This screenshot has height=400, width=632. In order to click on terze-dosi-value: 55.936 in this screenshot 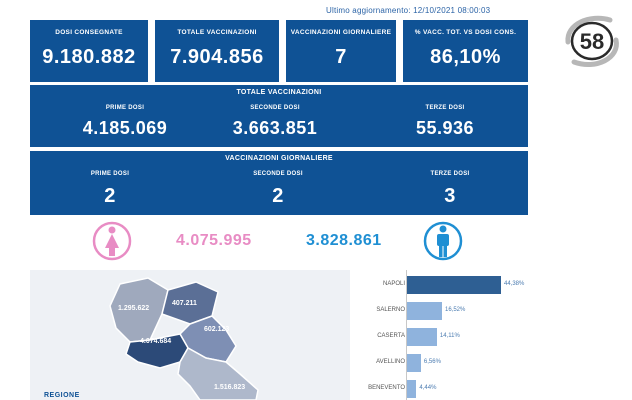, I will do `click(445, 128)`.